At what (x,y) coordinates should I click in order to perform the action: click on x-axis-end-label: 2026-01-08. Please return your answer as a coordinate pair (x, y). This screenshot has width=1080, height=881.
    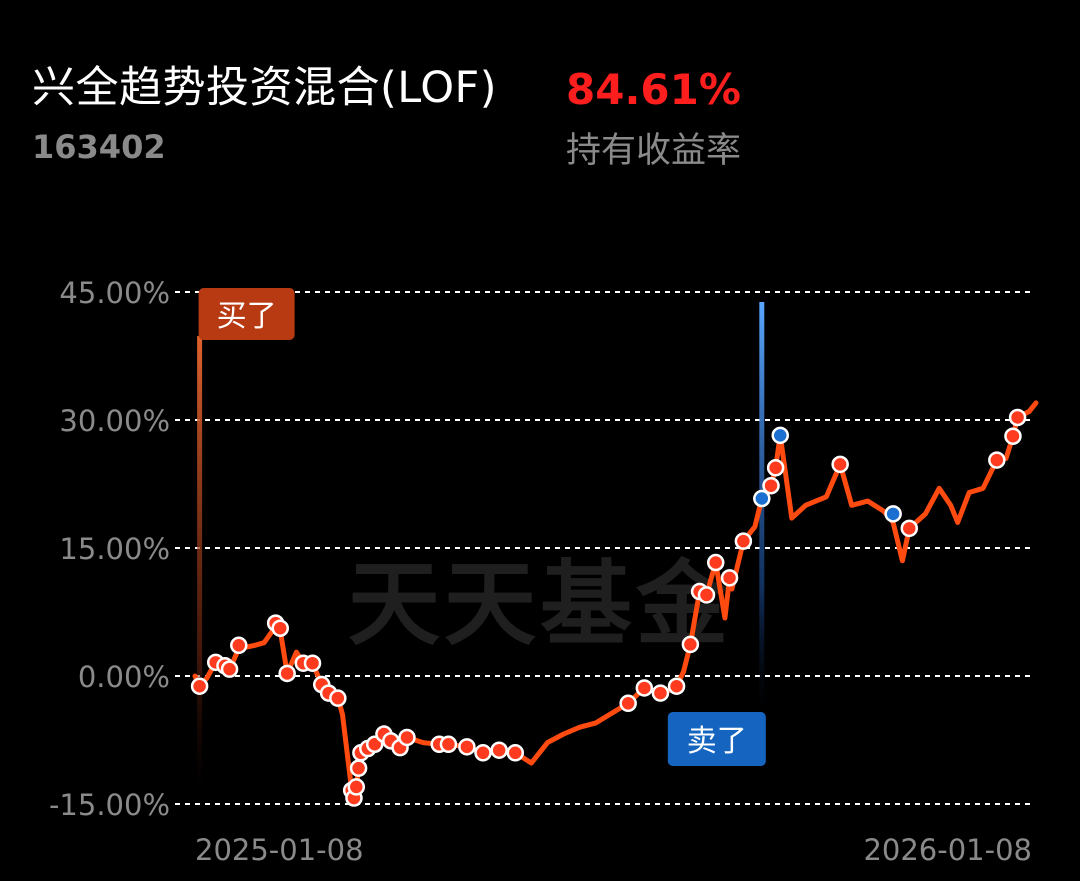
    Looking at the image, I should click on (947, 850).